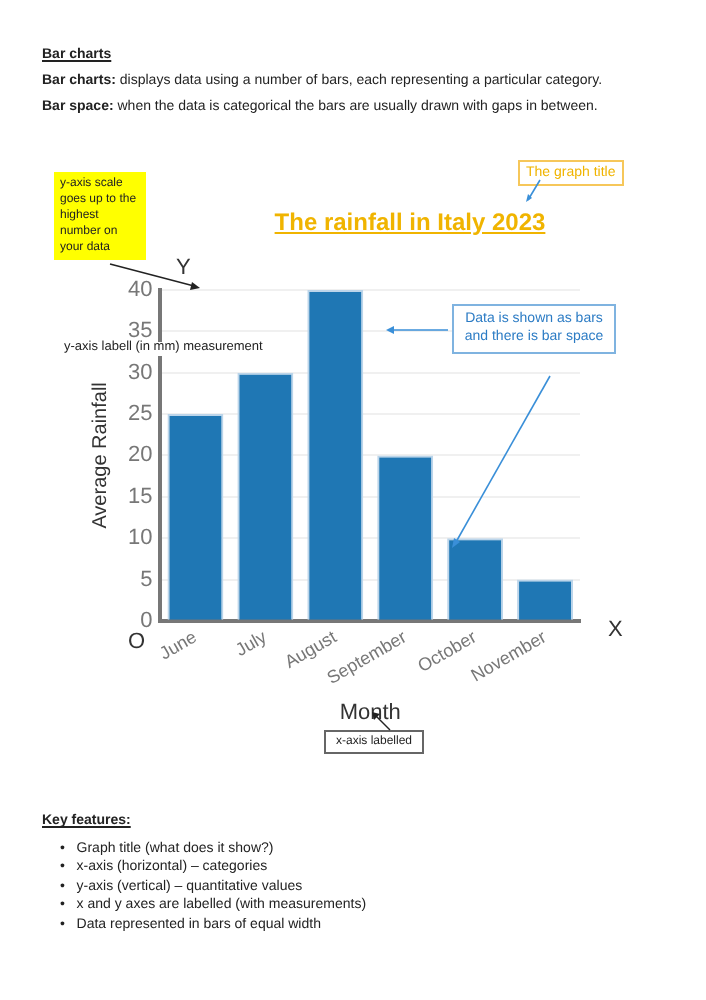 The height and width of the screenshot is (1000, 706). Describe the element at coordinates (140, 455) in the screenshot. I see `y-tick-label: 20` at that location.